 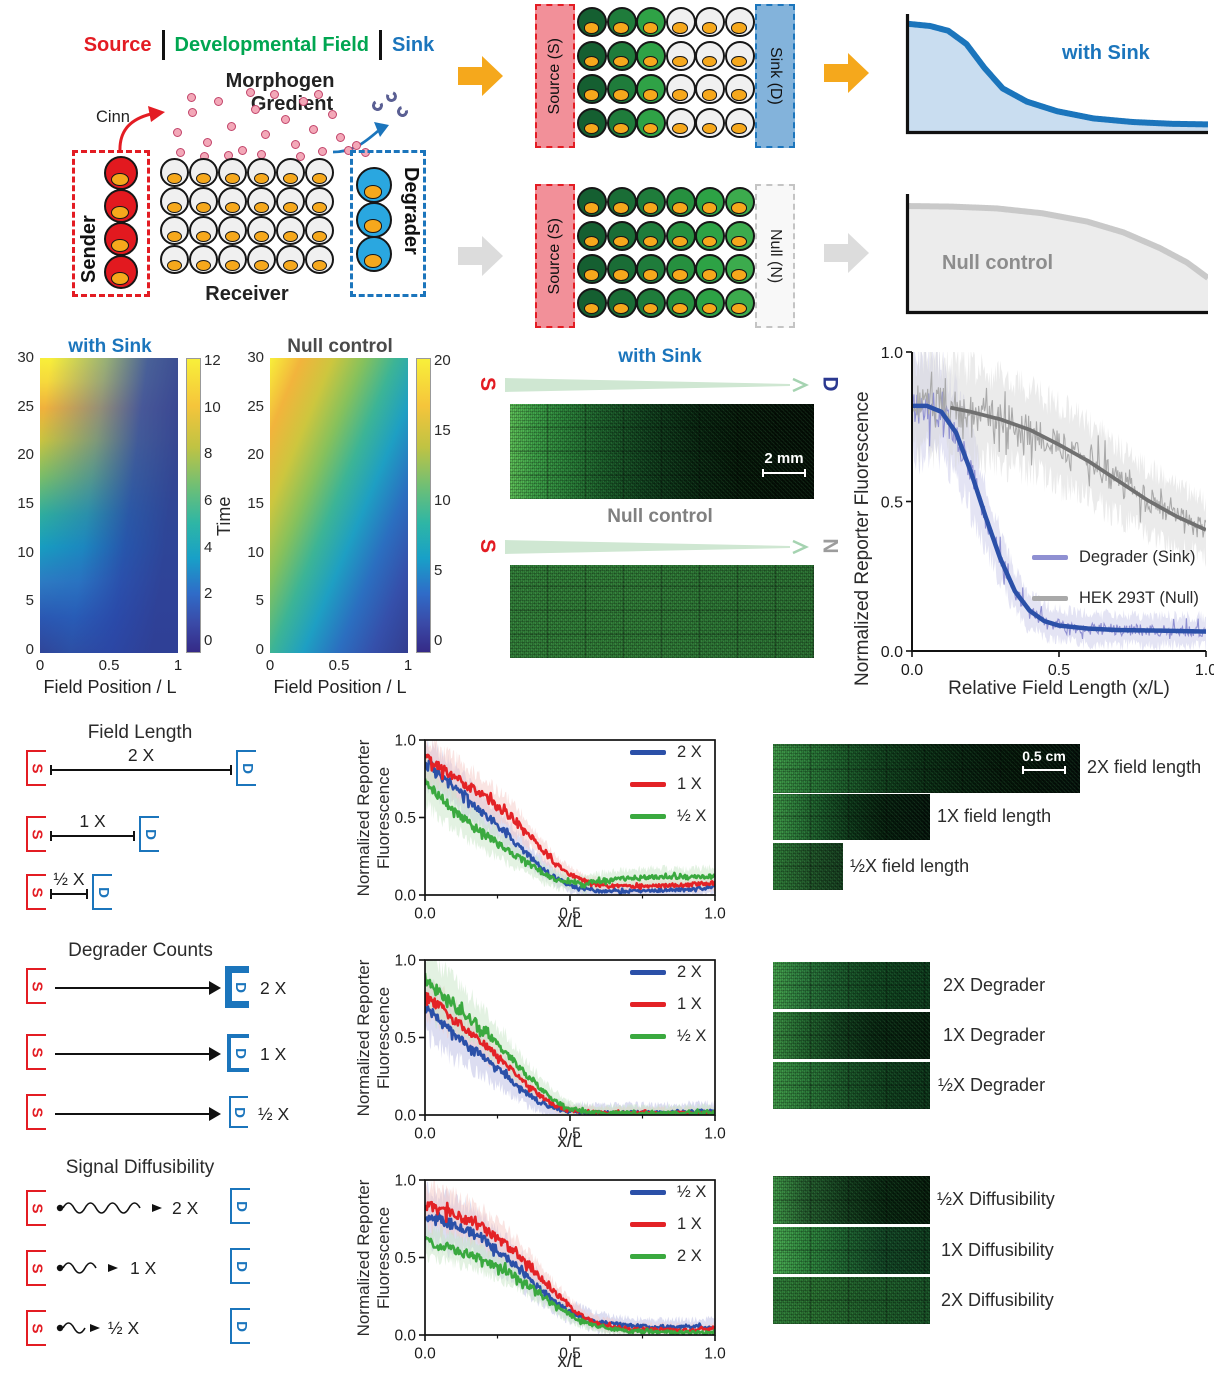 I want to click on morphogen-label: Morphogen Gredient, so click(x=280, y=92).